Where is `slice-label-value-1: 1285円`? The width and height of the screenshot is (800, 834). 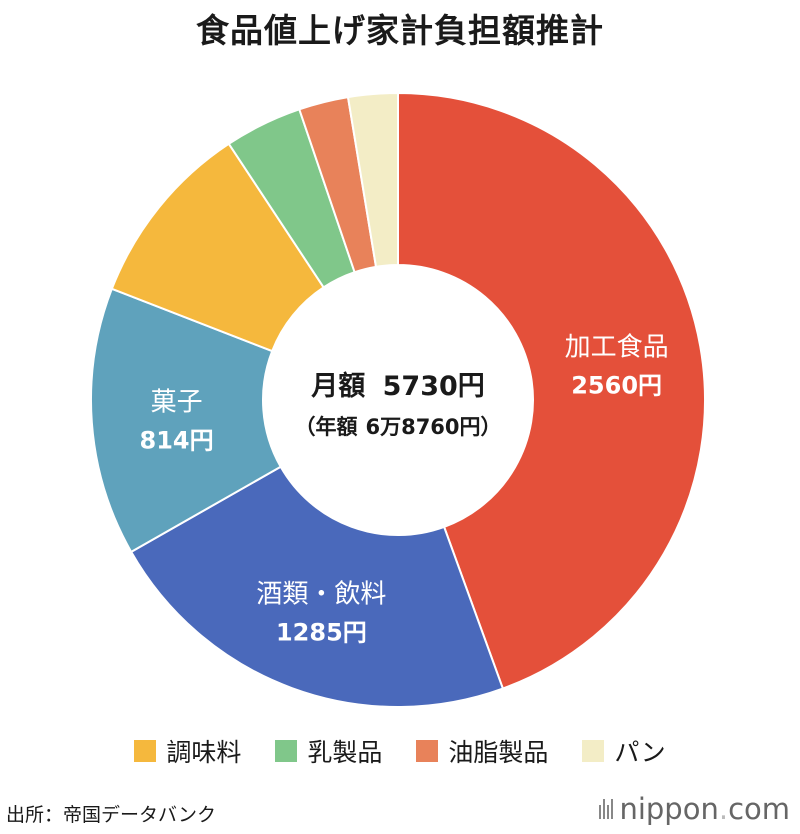 slice-label-value-1: 1285円 is located at coordinates (321, 632).